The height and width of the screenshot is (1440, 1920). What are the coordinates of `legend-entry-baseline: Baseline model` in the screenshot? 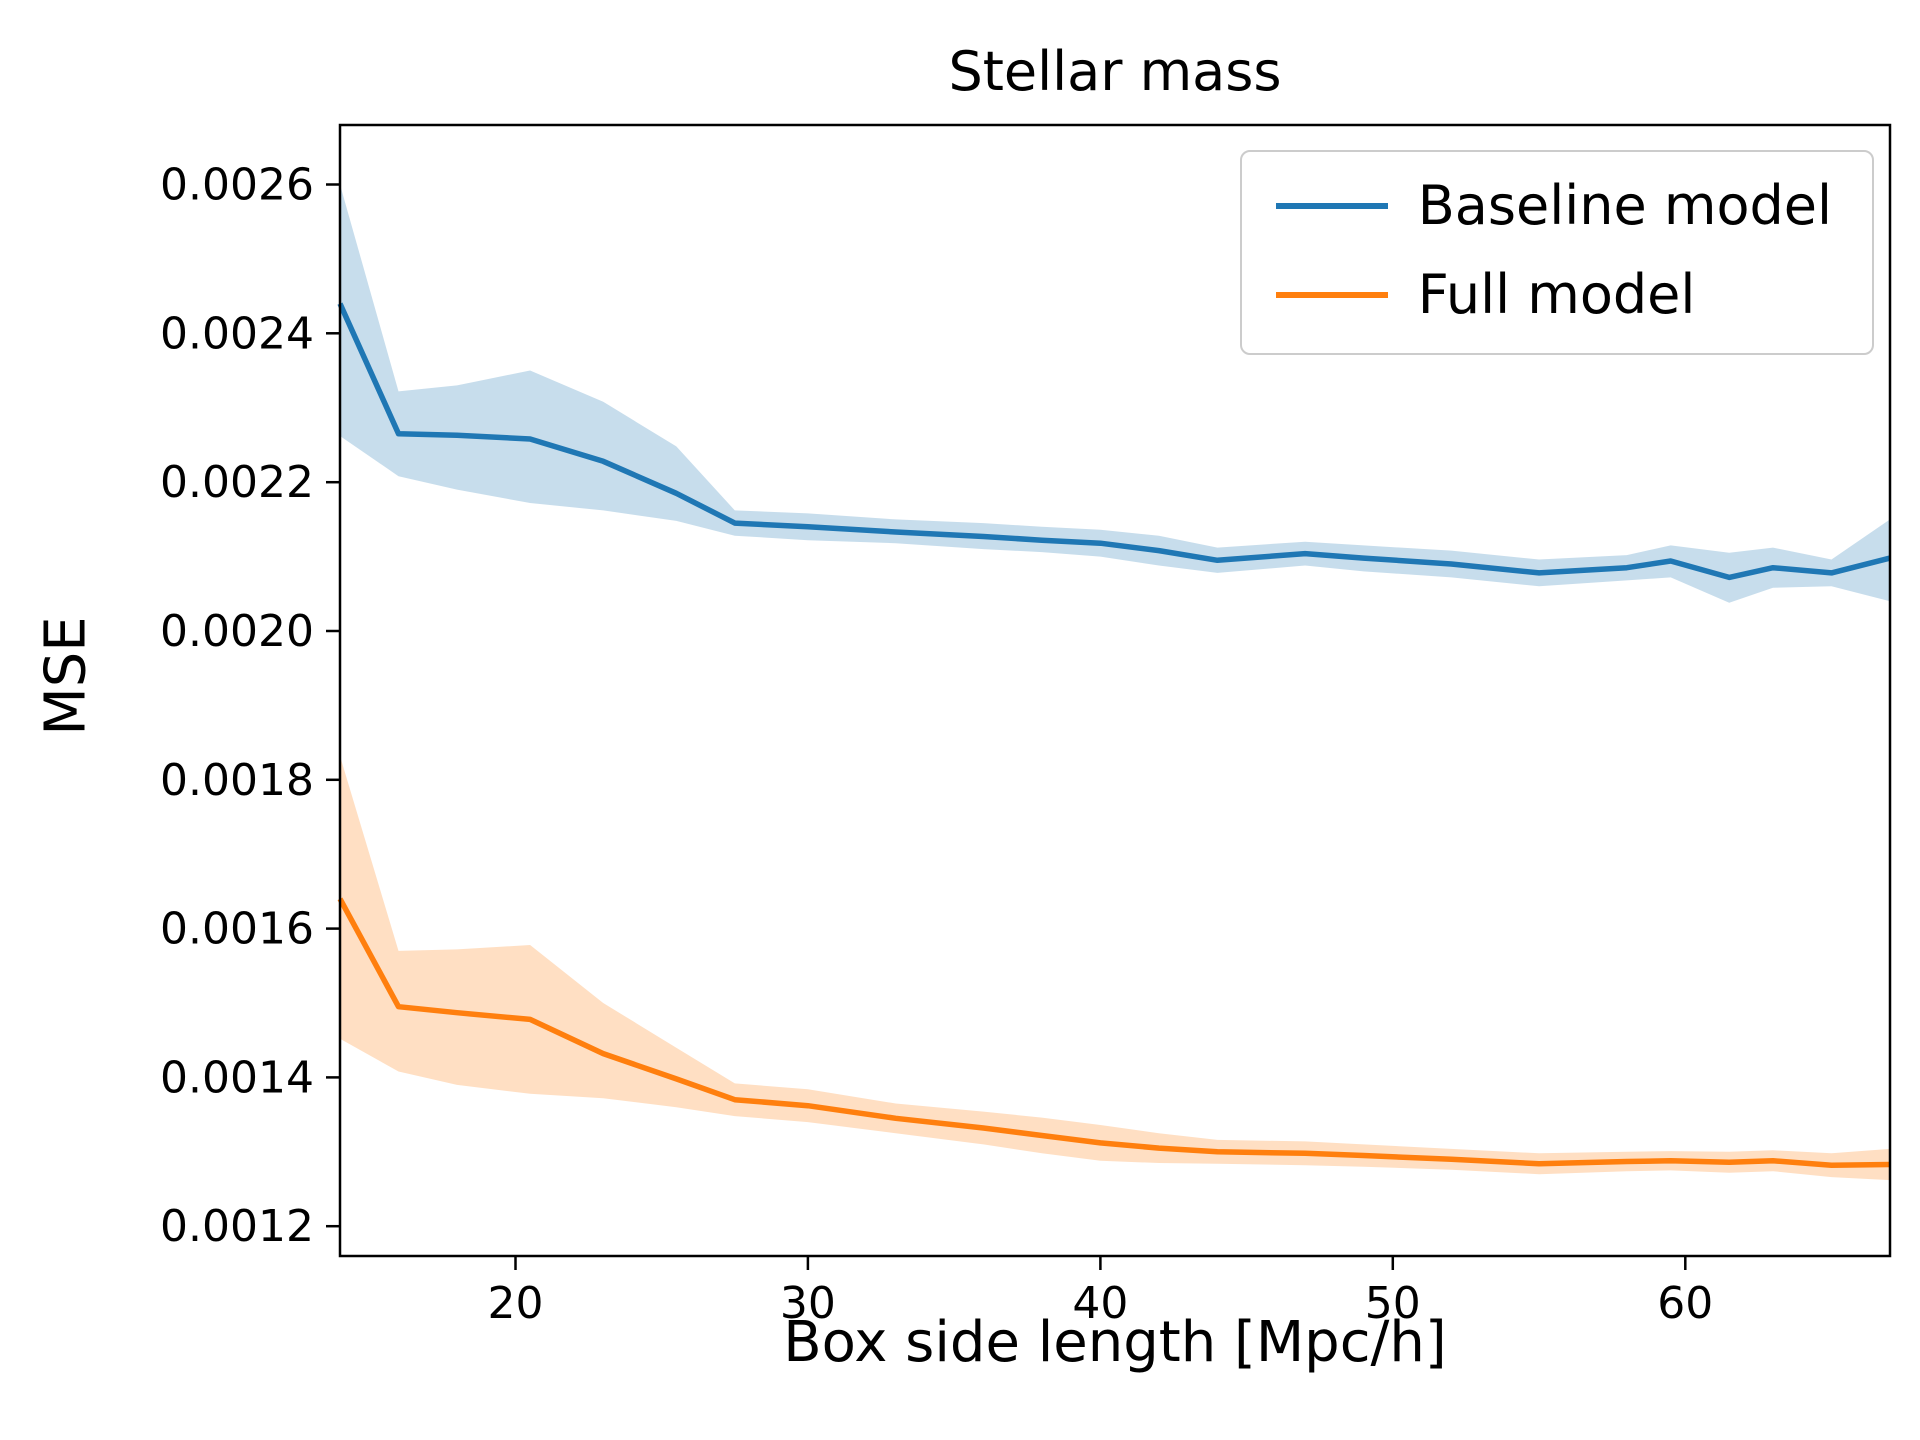 It's located at (1553, 205).